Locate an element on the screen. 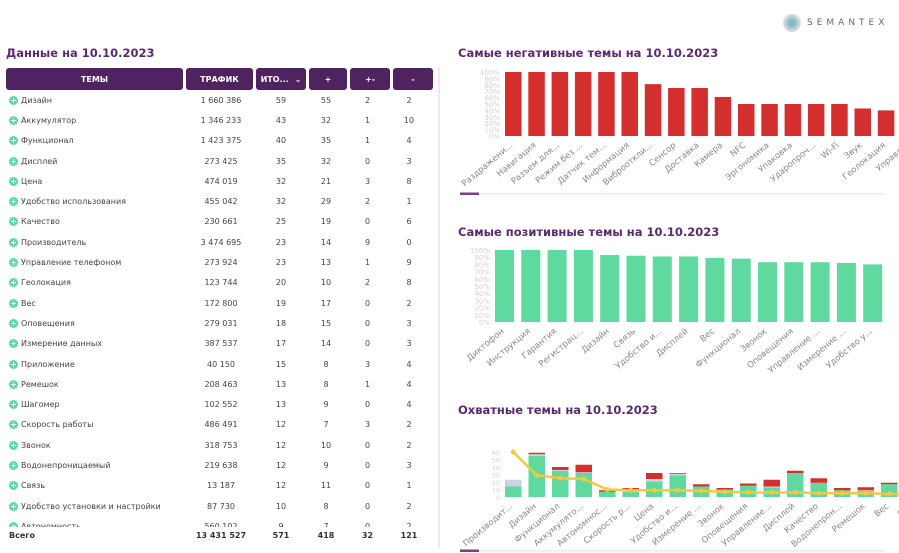  y-tick-label: 50% is located at coordinates (482, 287).